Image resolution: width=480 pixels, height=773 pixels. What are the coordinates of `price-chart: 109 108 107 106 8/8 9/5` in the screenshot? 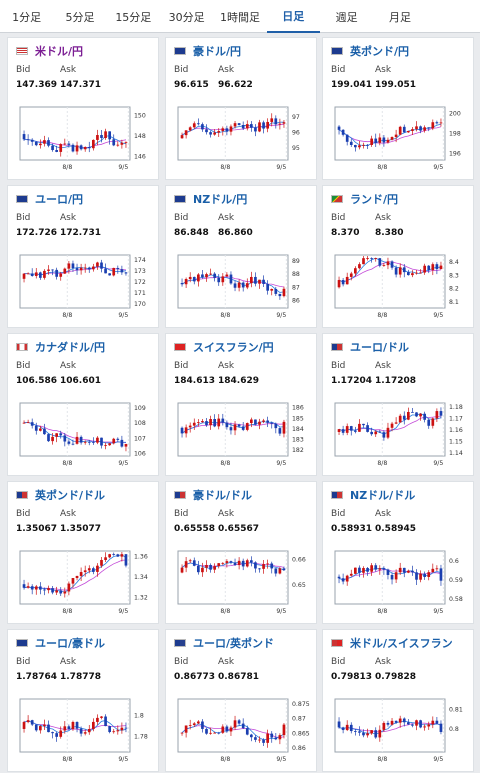 It's located at (85, 437).